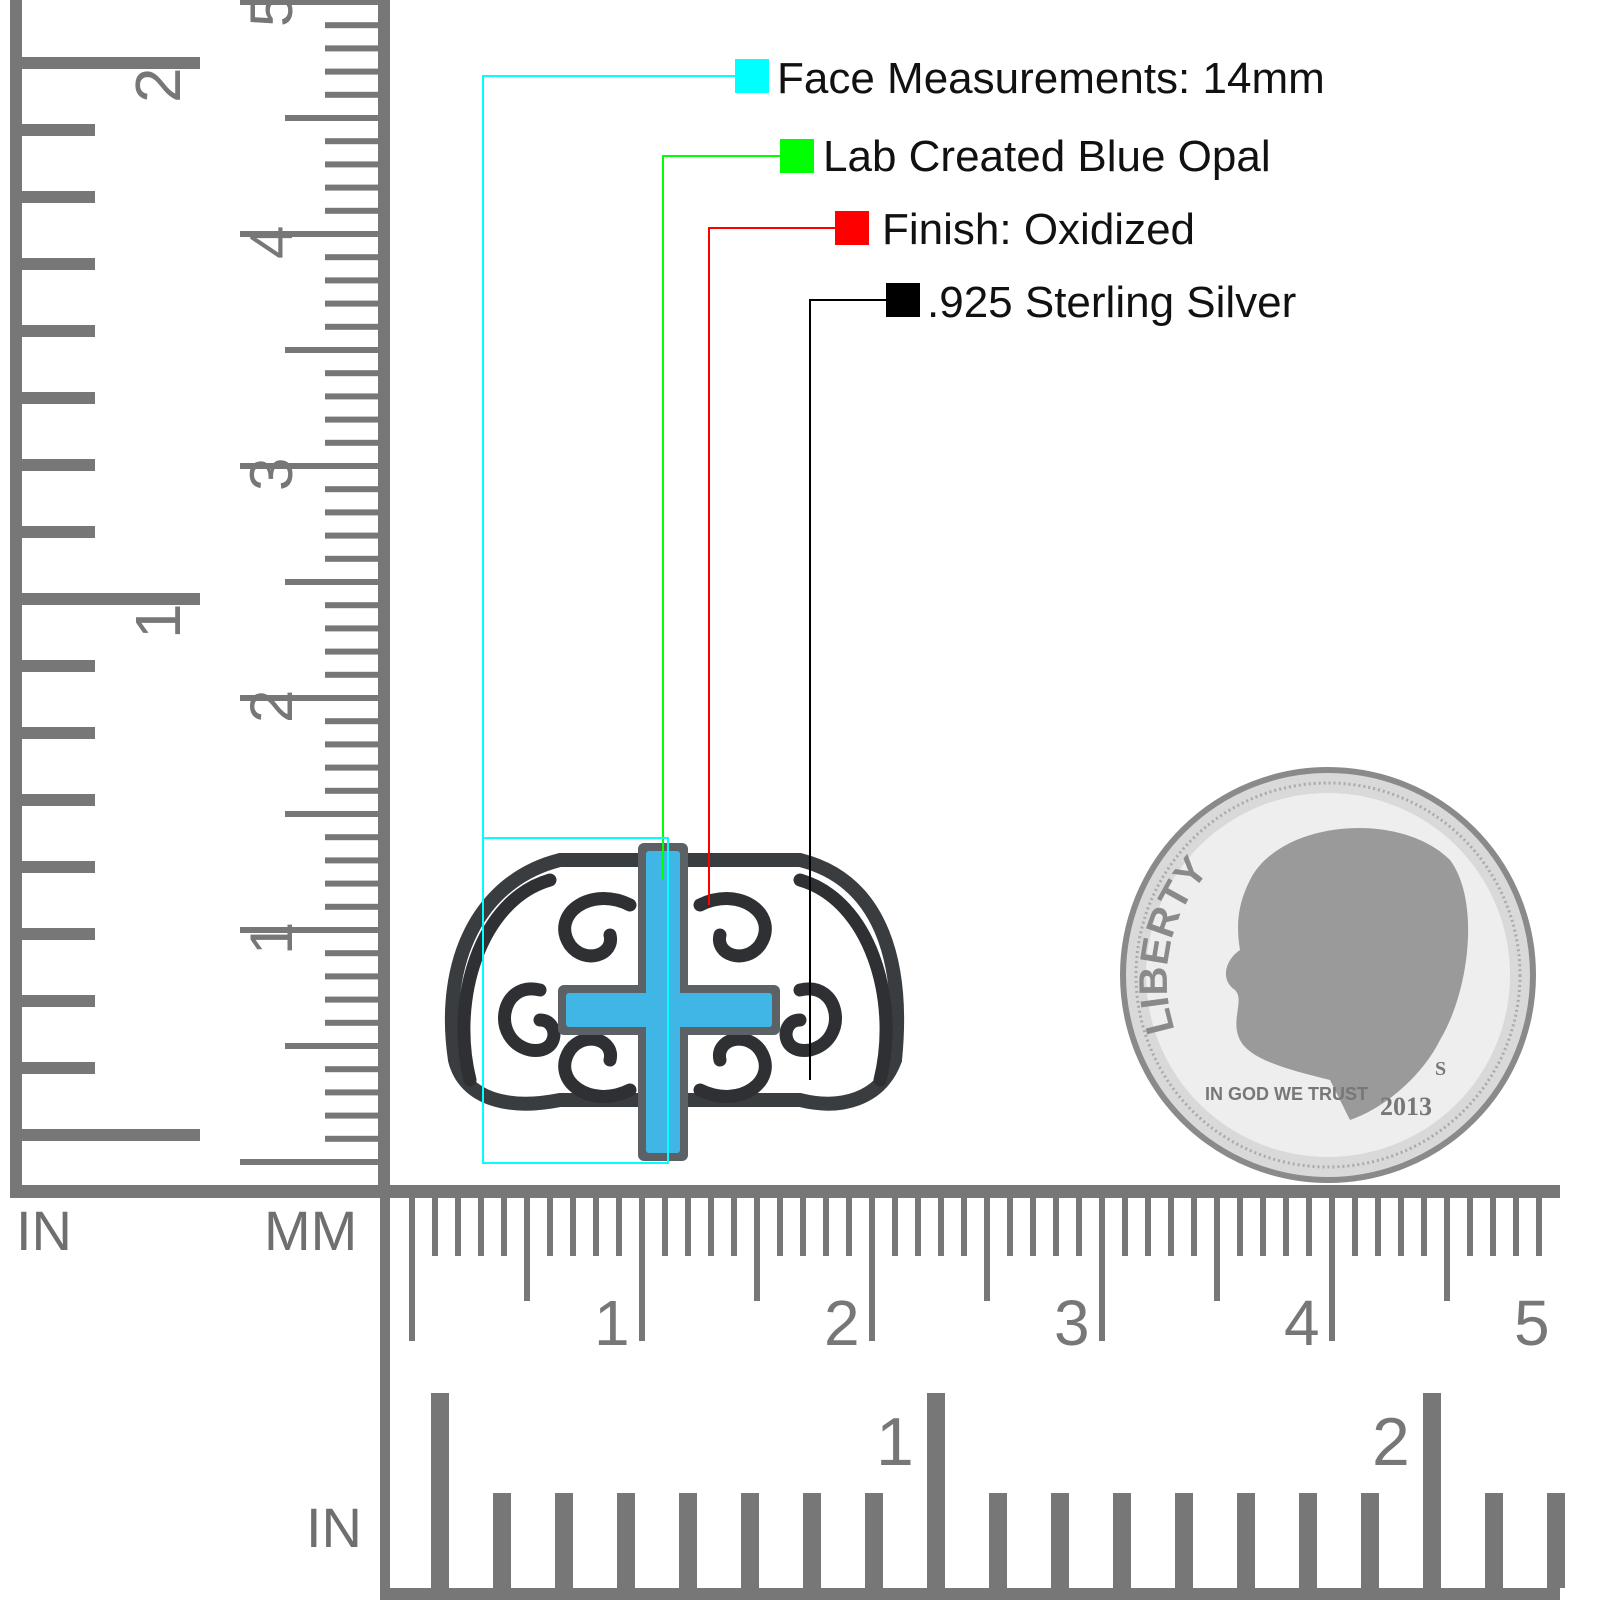 This screenshot has width=1600, height=1600. Describe the element at coordinates (575, 1000) in the screenshot. I see `face-measurement-box` at that location.